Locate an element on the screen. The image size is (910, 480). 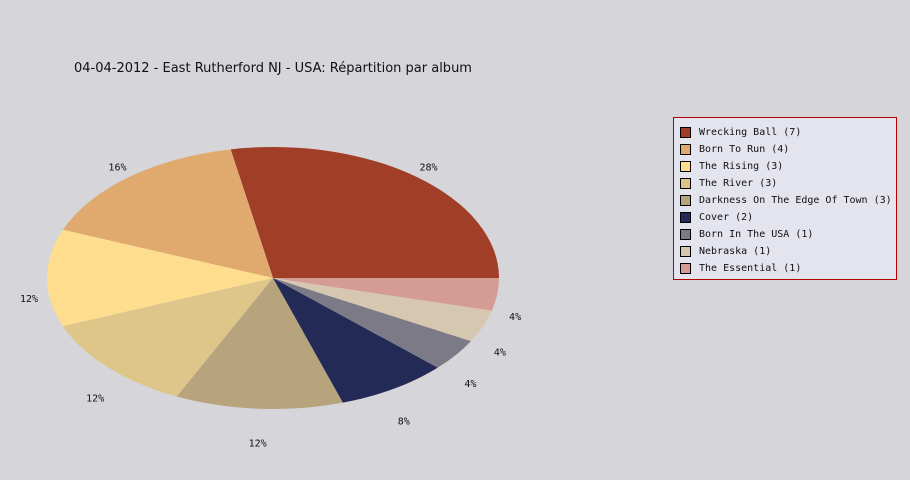
legend-item: Darkness On The Edge Of Town (3) is located at coordinates (788, 200).